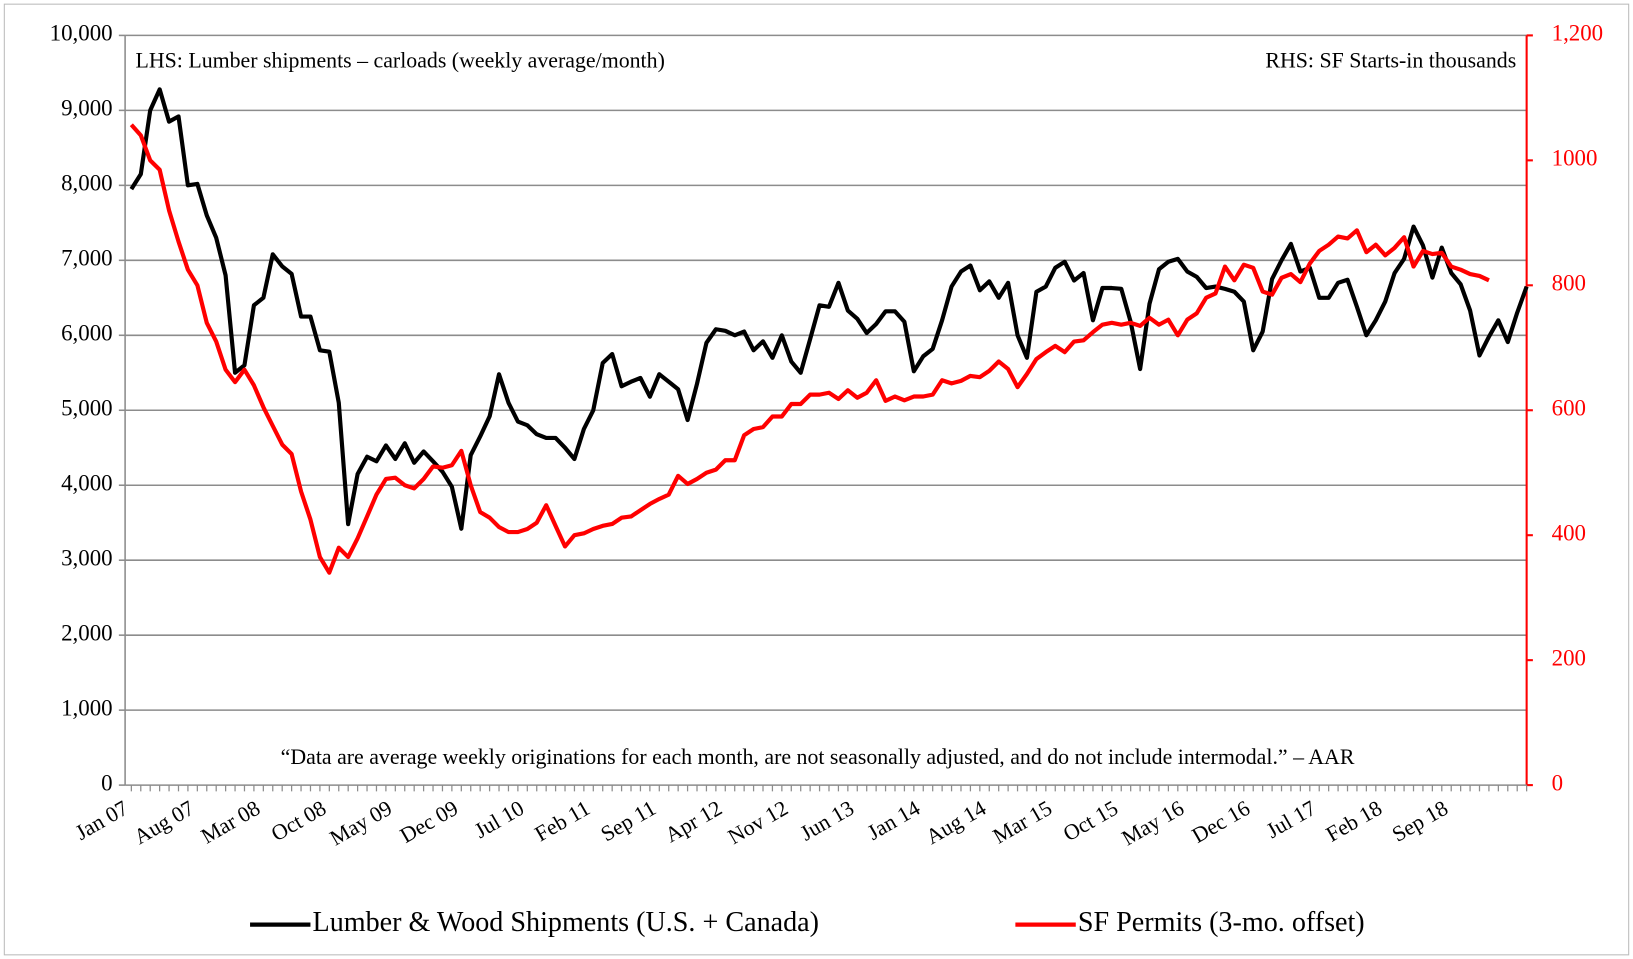 The width and height of the screenshot is (1633, 959). What do you see at coordinates (230, 822) in the screenshot?
I see `x-tick-label: Mar 08` at bounding box center [230, 822].